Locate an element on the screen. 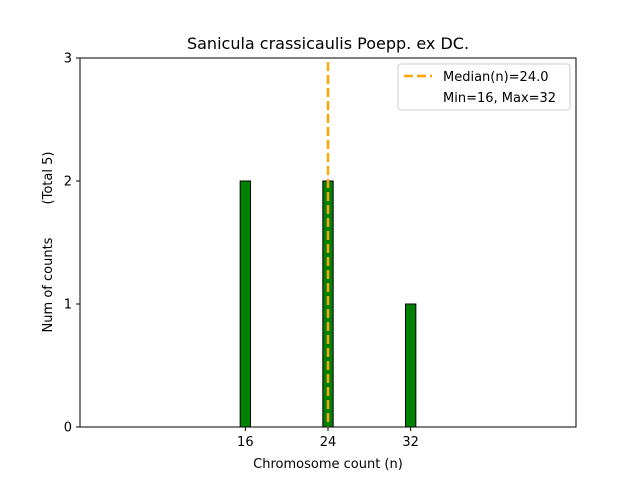  legend-entry-range: Min=16, Max=32 is located at coordinates (499, 98).